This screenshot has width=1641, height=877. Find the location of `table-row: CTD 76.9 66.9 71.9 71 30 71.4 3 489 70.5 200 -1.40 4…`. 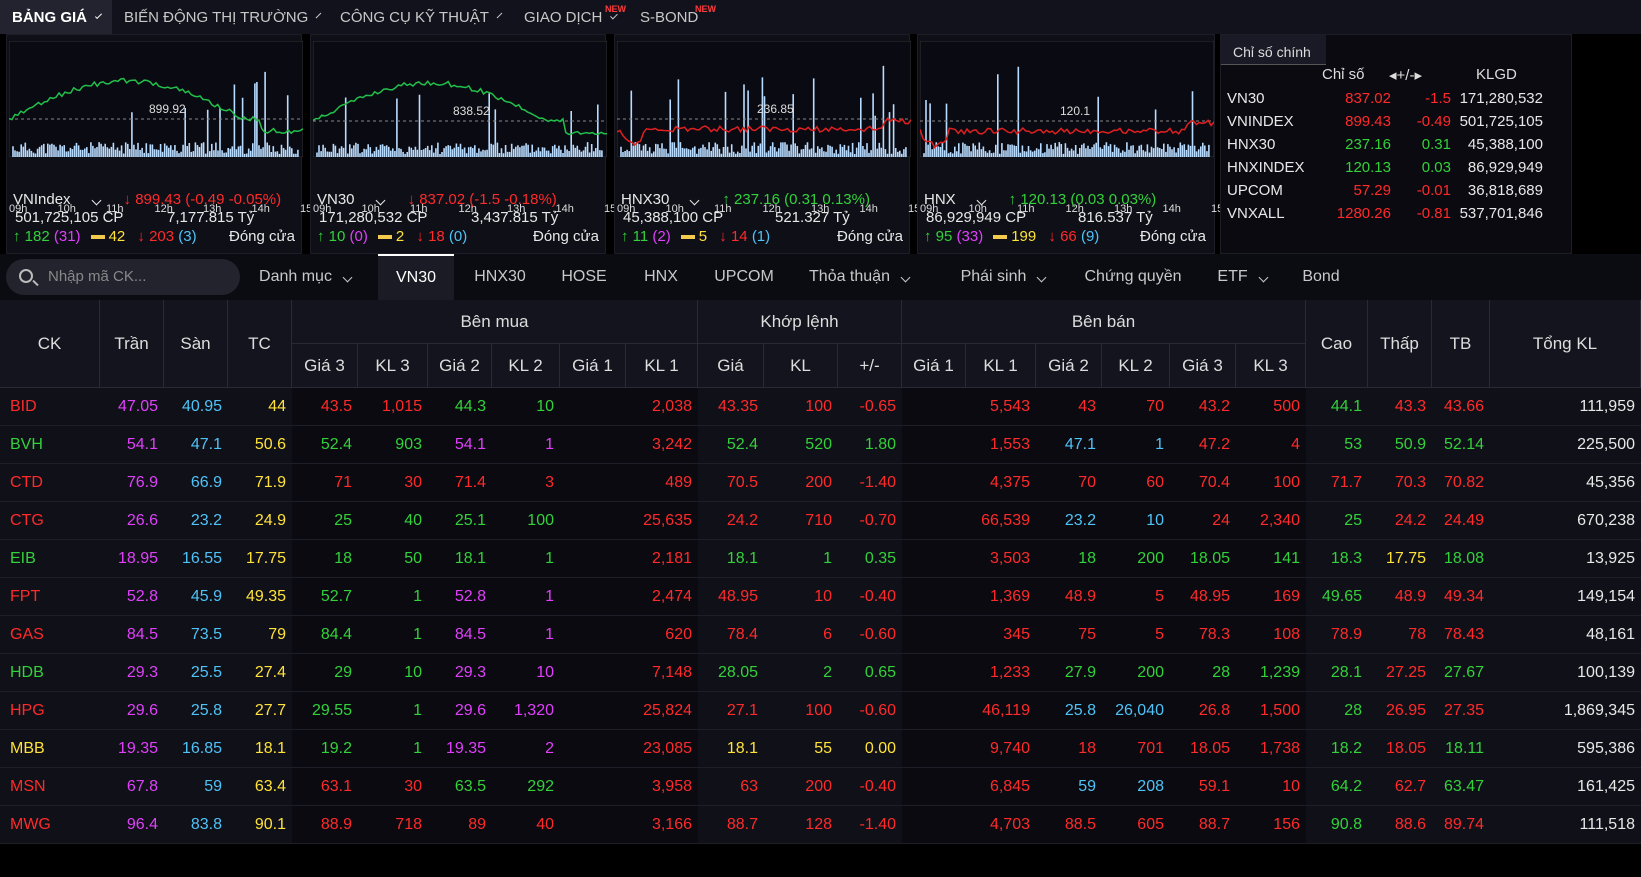

table-row: CTD 76.9 66.9 71.9 71 30 71.4 3 489 70.5 200 -1.40 4… is located at coordinates (820, 483).